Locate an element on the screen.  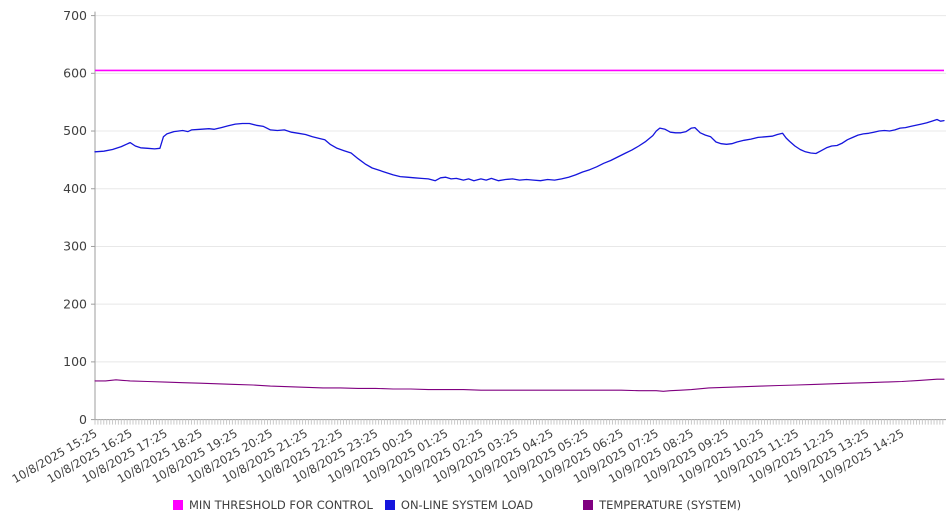
y-axis-label: 500 is located at coordinates (75, 130).